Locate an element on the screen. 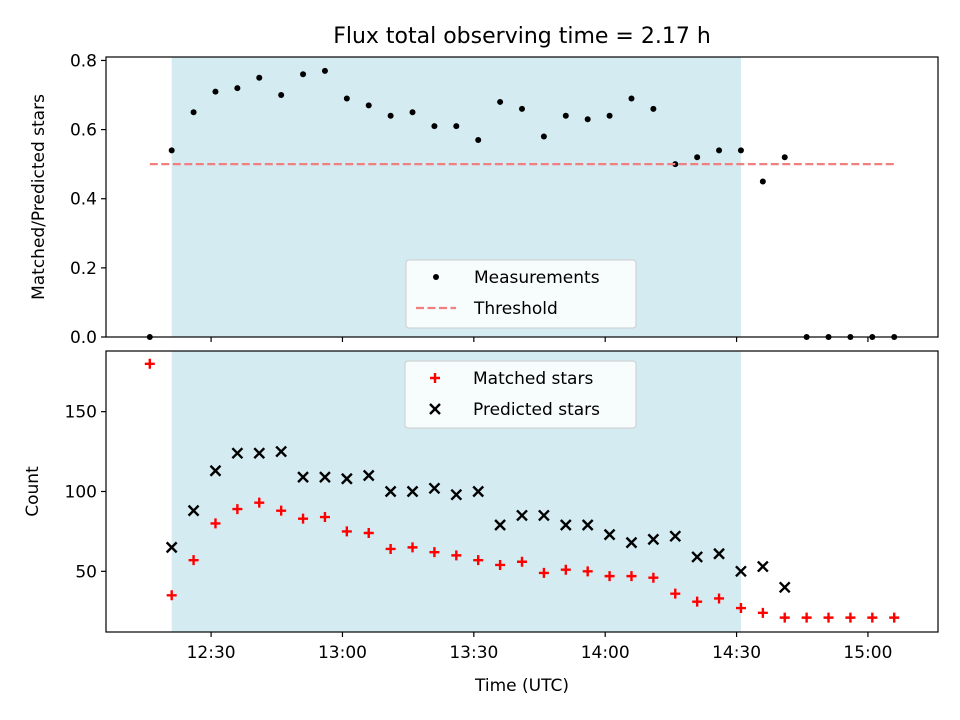 The width and height of the screenshot is (960, 720). y-tick-label: 100 is located at coordinates (81, 493).